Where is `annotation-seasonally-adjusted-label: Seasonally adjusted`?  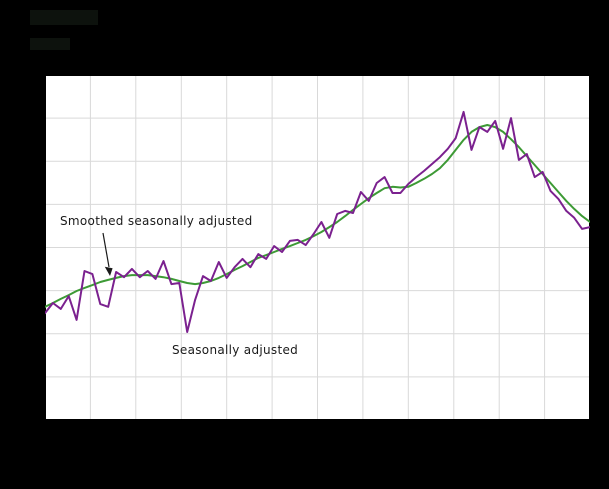
annotation-seasonally-adjusted-label: Seasonally adjusted is located at coordinates (235, 350).